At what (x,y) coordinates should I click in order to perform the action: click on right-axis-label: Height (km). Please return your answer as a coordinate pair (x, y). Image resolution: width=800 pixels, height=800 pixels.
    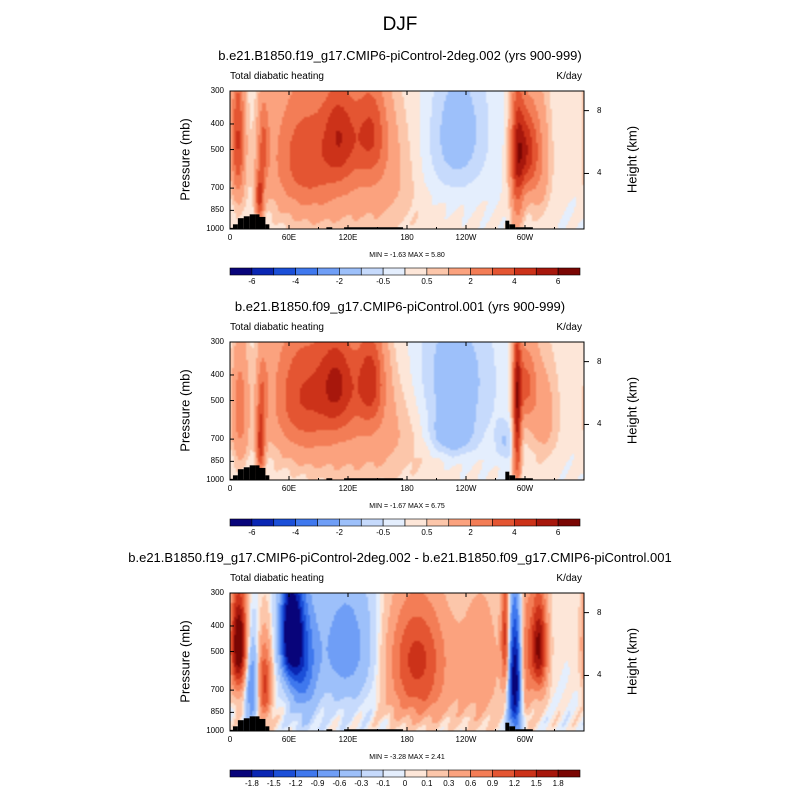
    Looking at the image, I should click on (632, 661).